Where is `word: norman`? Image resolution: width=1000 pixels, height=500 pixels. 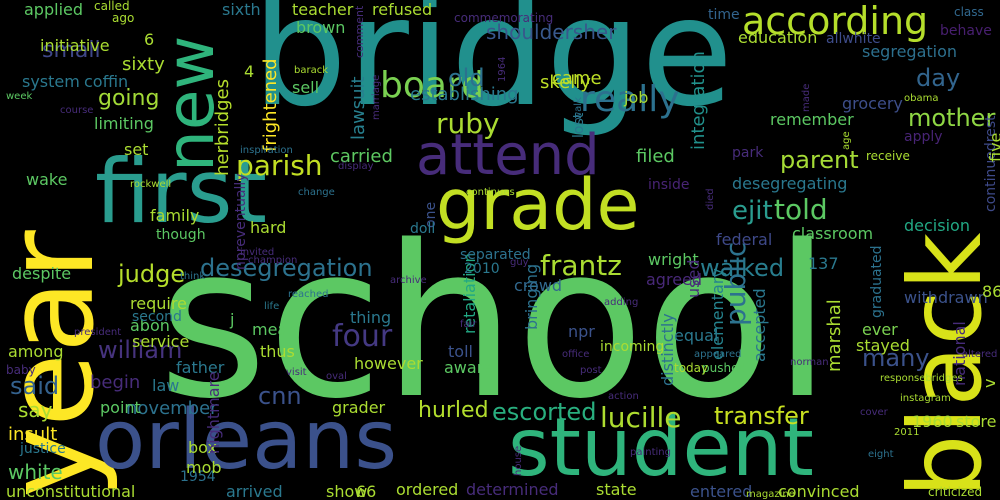
word: norman is located at coordinates (809, 362).